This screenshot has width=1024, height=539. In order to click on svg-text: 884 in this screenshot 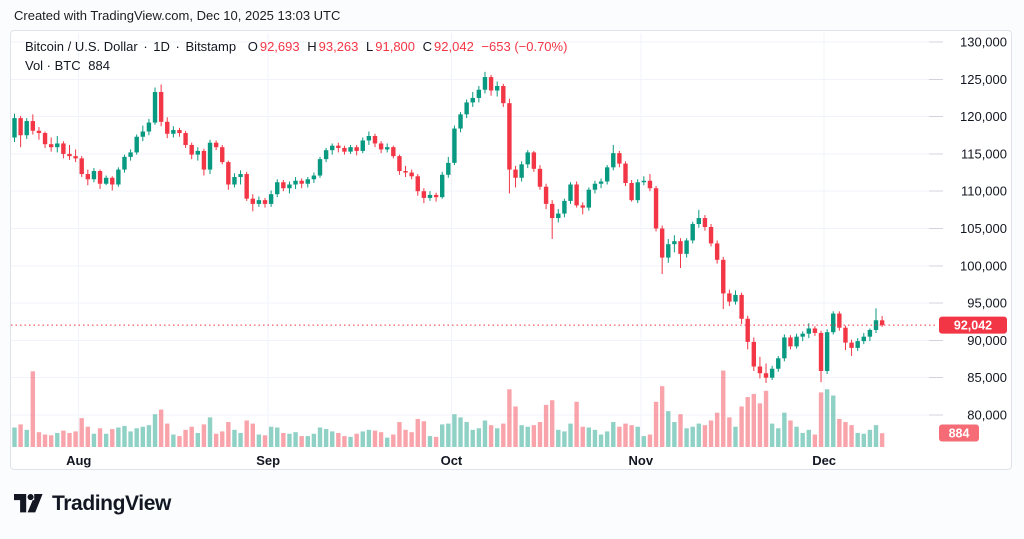, I will do `click(959, 434)`.